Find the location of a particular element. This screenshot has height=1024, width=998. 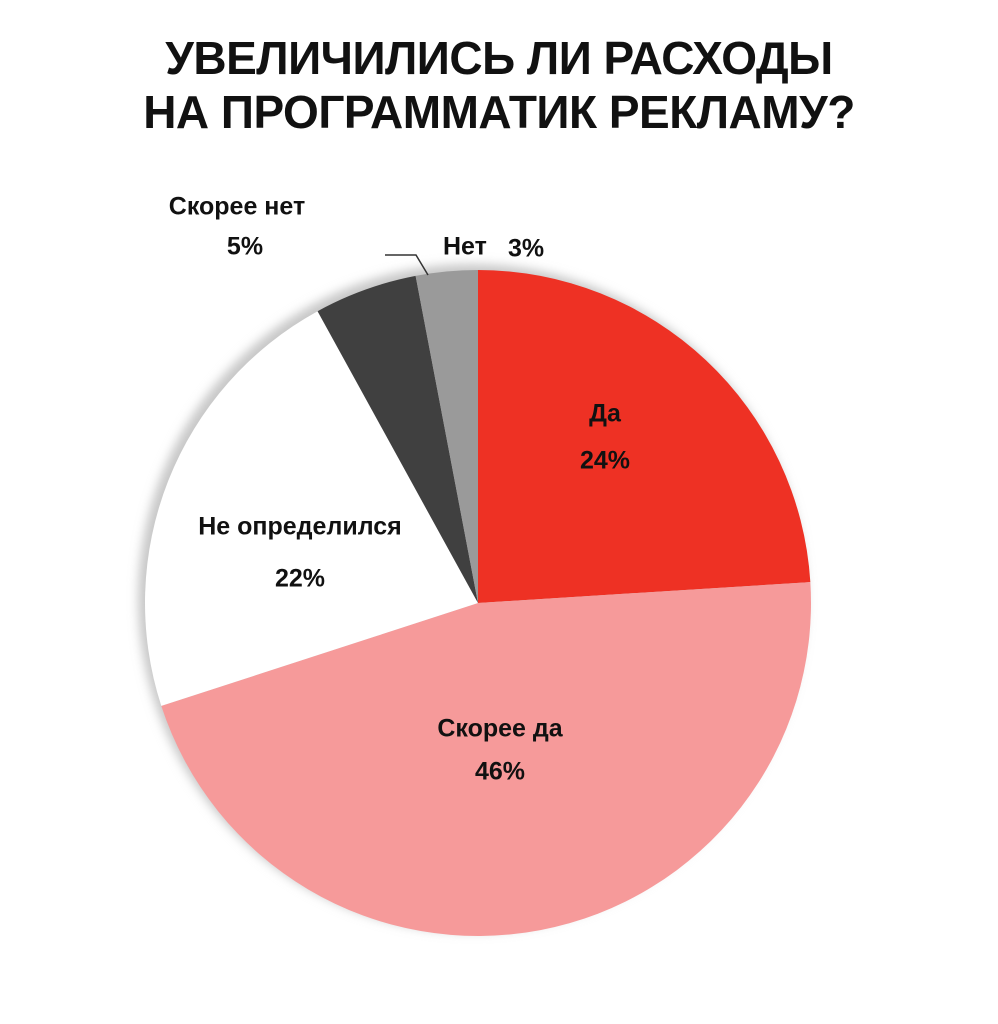

slice-label: Да is located at coordinates (605, 414).